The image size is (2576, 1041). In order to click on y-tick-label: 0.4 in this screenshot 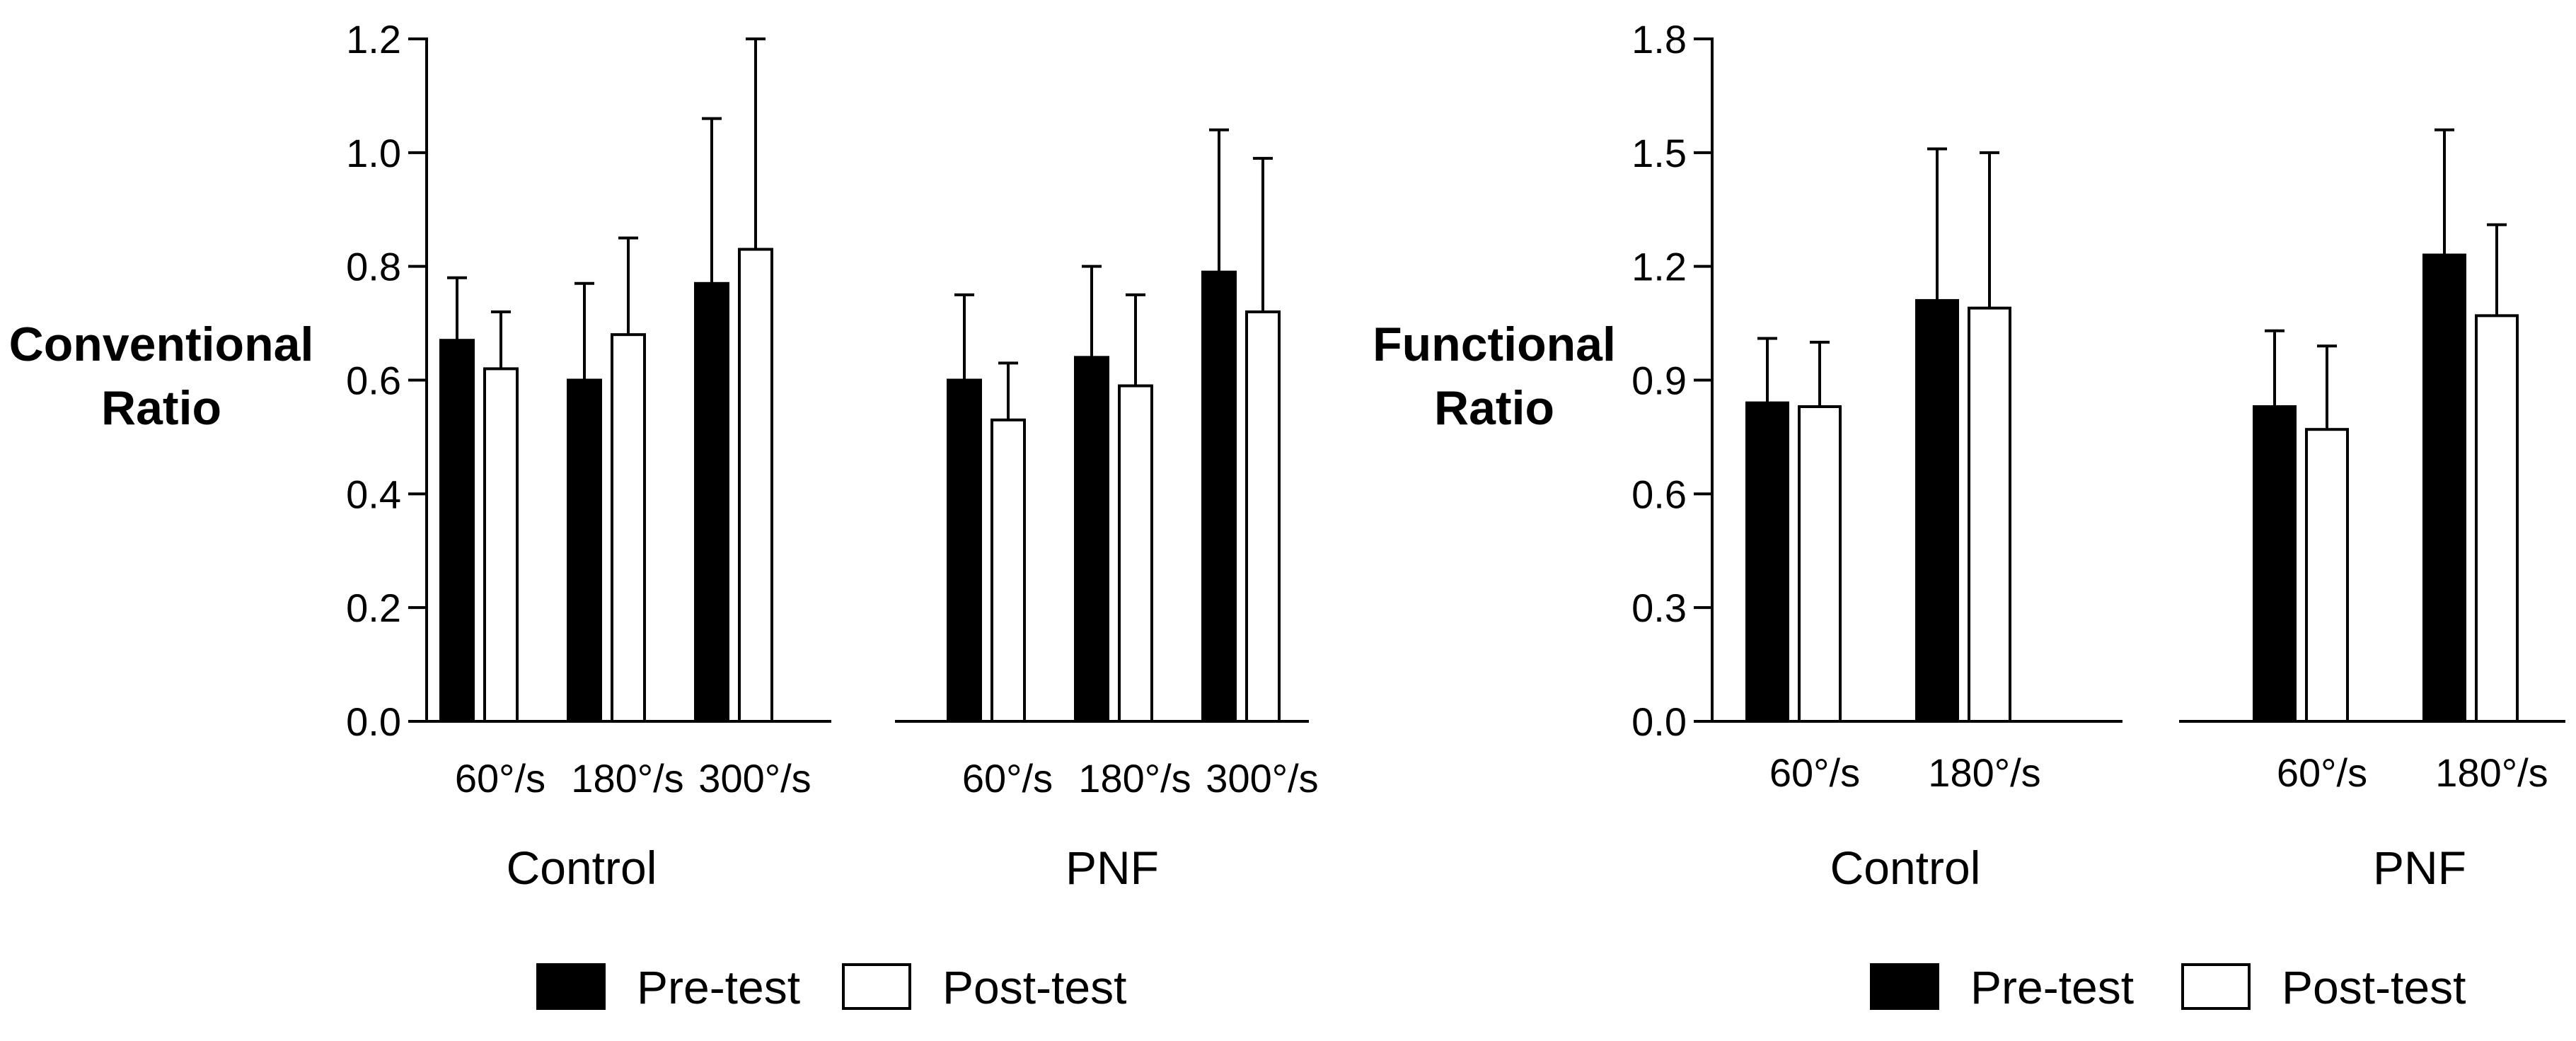, I will do `click(374, 494)`.